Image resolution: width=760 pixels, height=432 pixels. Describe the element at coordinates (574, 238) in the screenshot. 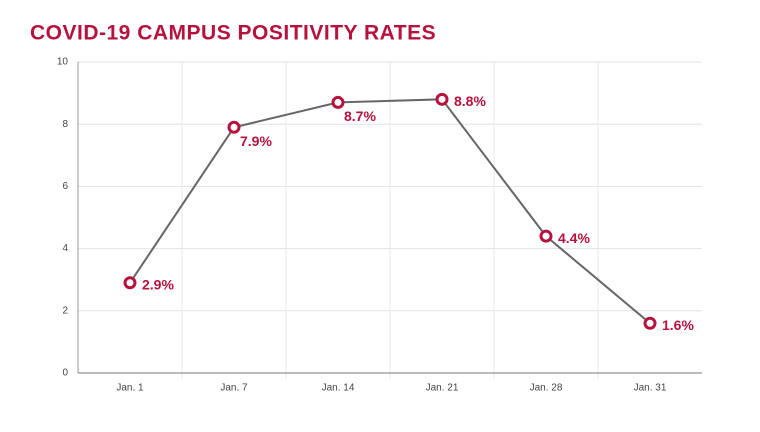

I see `value-label: 4.4%` at that location.